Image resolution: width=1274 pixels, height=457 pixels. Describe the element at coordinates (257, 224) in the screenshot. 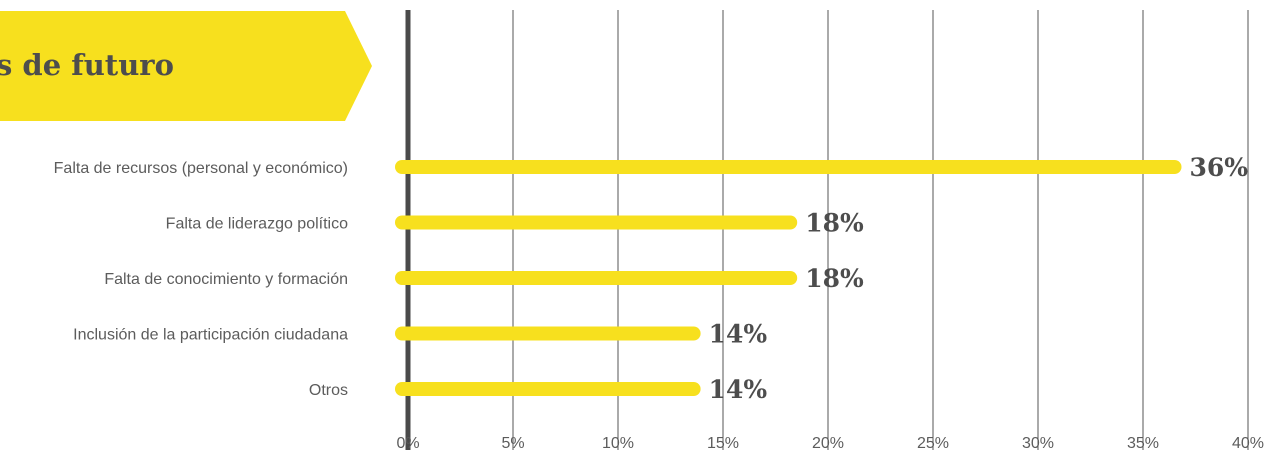

I see `category-label: Falta de liderazgo político` at that location.